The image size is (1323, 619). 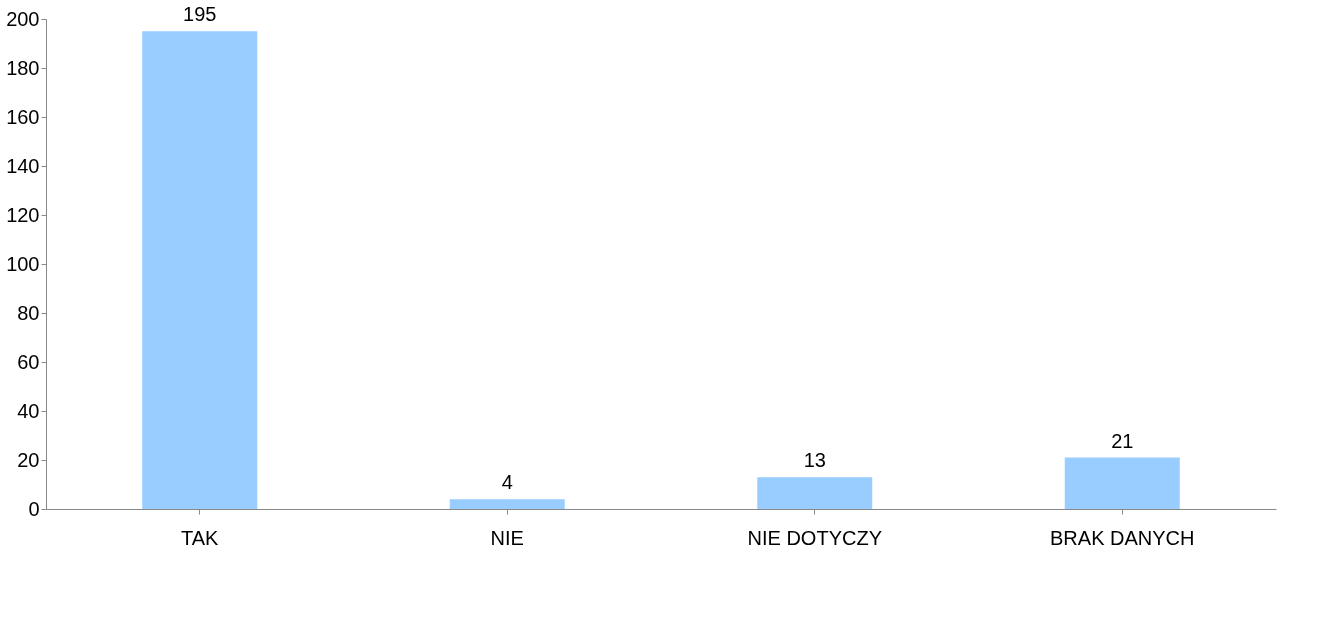 I want to click on x-tick-label: NIE DOTYCZY, so click(x=814, y=537).